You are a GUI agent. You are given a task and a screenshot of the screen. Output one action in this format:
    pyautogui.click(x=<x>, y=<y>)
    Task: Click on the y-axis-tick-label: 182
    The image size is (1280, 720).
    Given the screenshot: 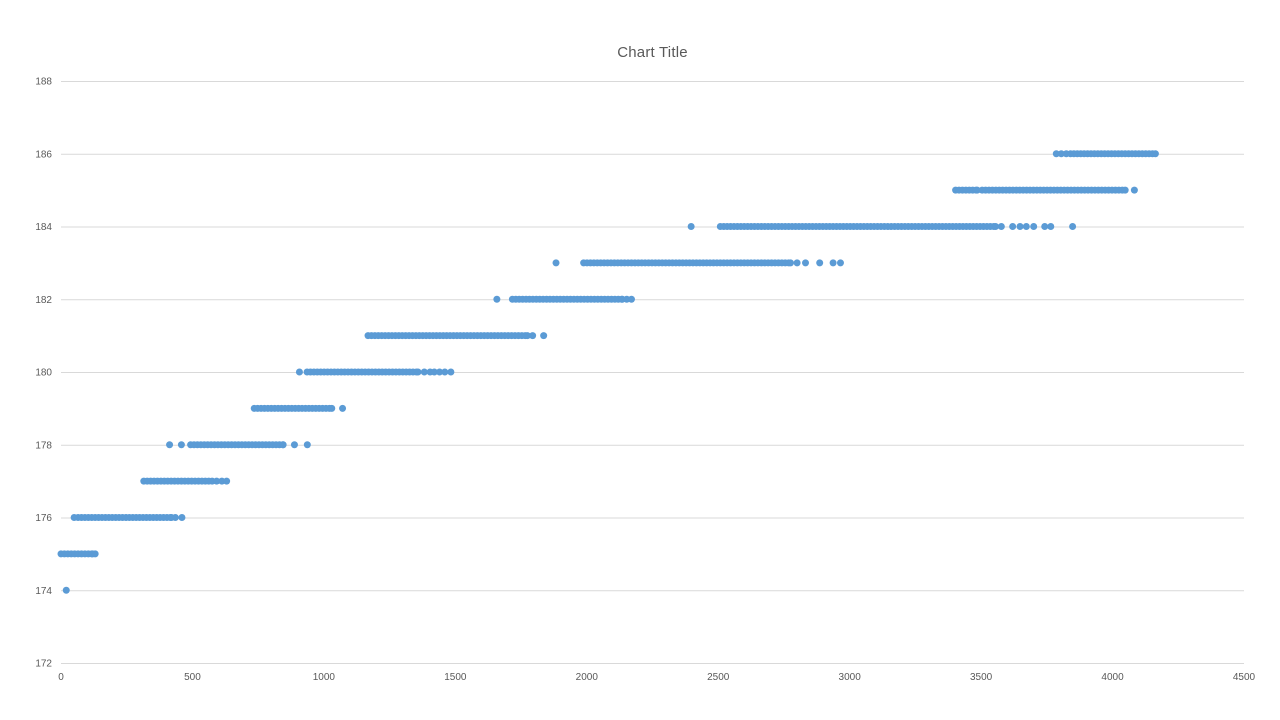 What is the action you would take?
    pyautogui.click(x=43, y=300)
    